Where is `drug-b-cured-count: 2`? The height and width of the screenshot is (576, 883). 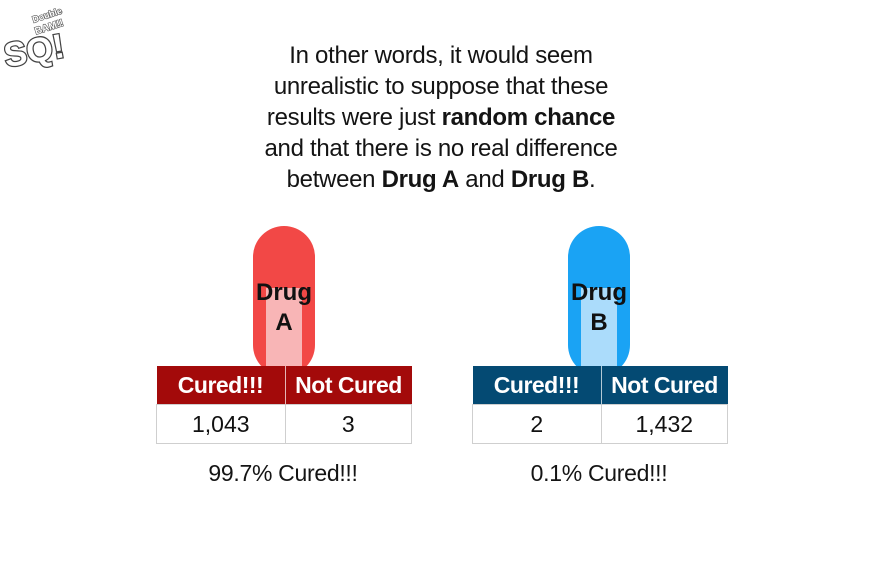
drug-b-cured-count: 2 is located at coordinates (537, 424).